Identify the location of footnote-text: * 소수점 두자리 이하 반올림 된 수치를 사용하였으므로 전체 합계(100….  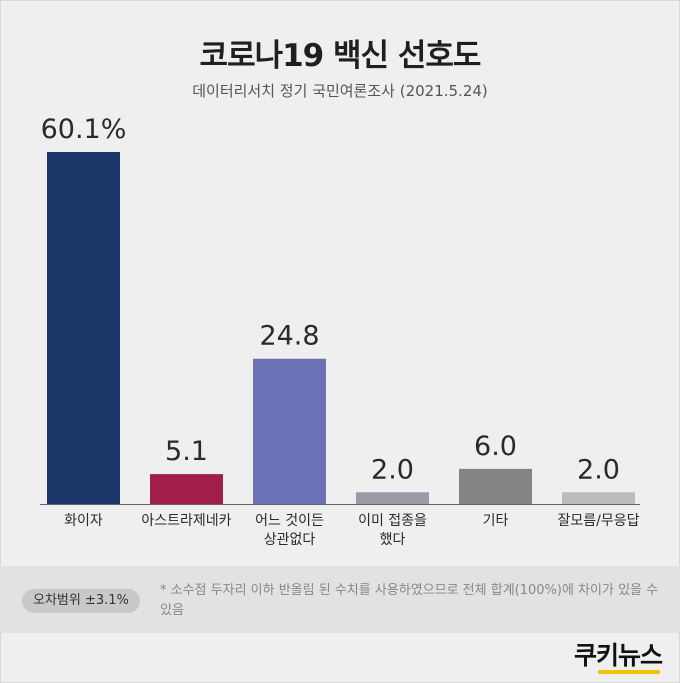
(409, 600).